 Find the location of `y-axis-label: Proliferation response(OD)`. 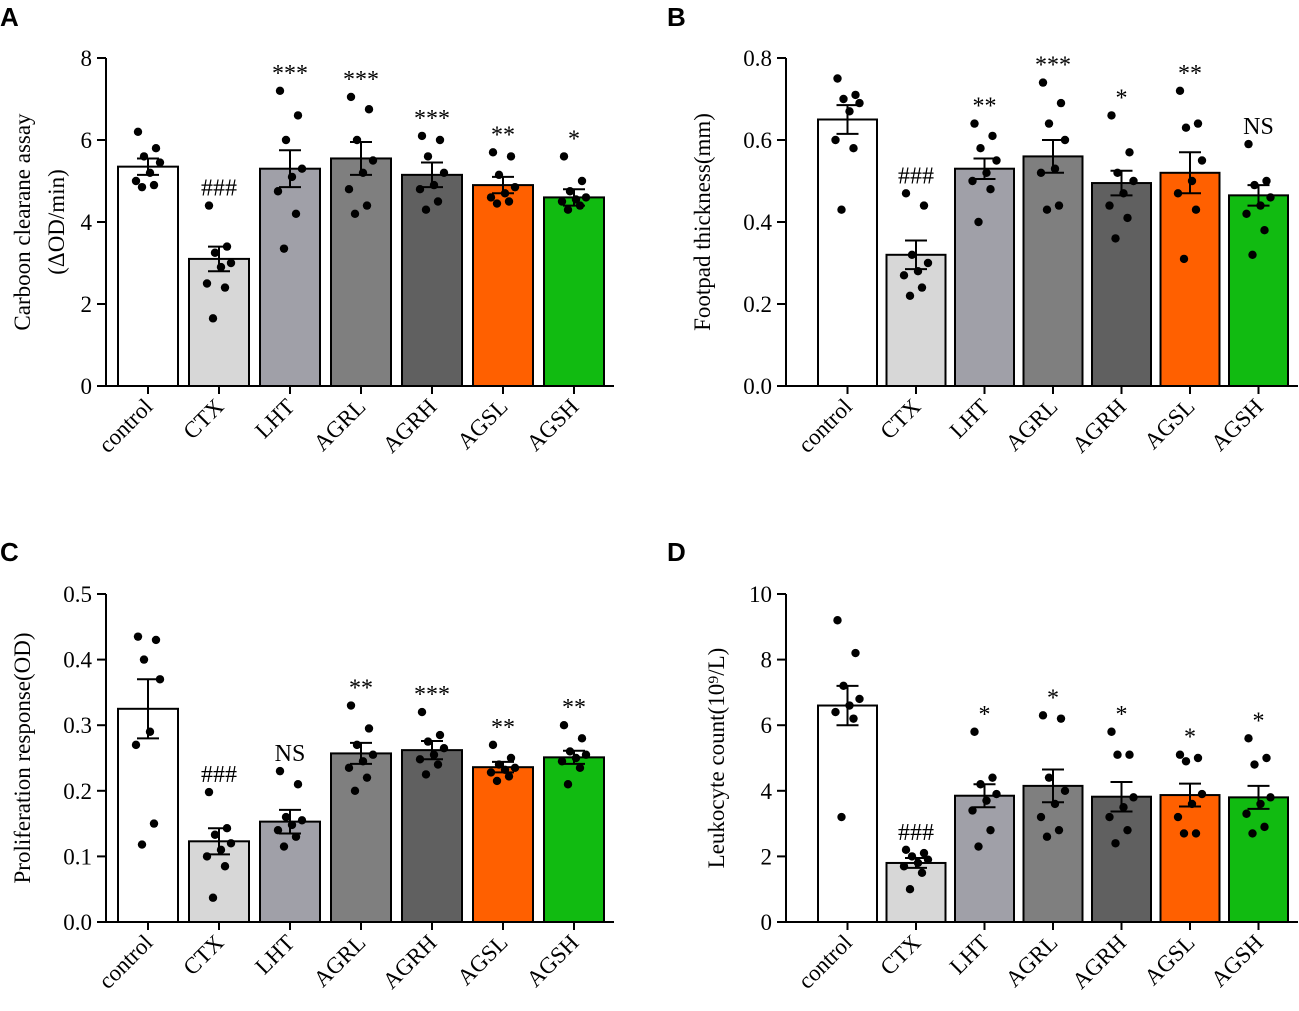

y-axis-label: Proliferation response(OD) is located at coordinates (22, 757).